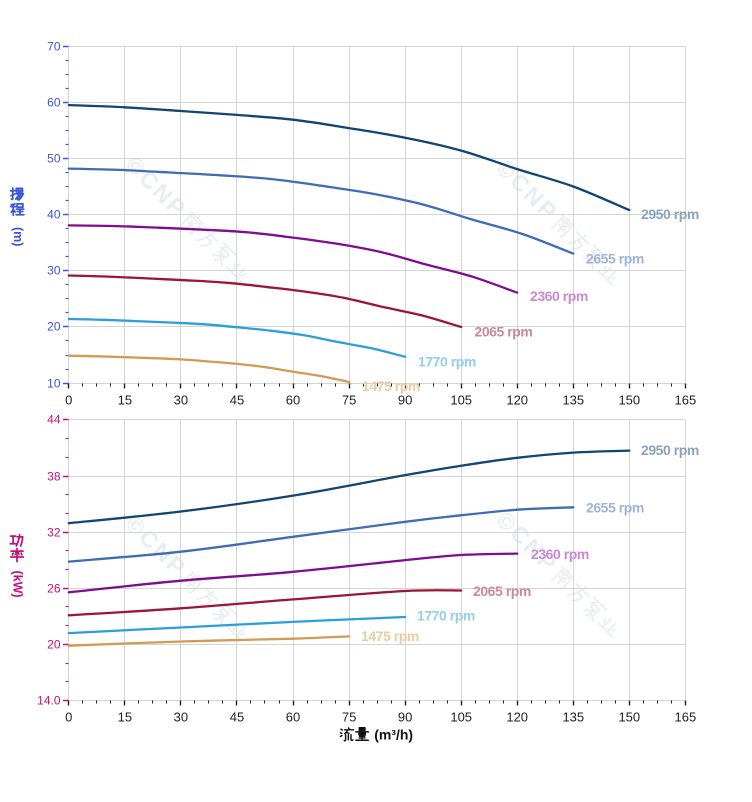  I want to click on svg-text: 26, so click(54, 589).